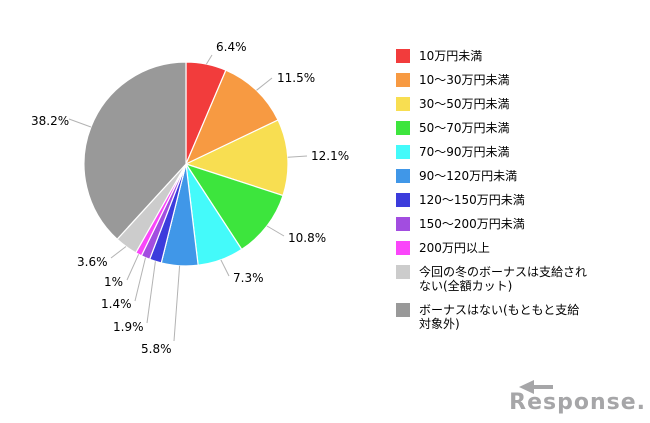 The height and width of the screenshot is (423, 650). I want to click on legend-item: 150〜200万円未満, so click(514, 224).